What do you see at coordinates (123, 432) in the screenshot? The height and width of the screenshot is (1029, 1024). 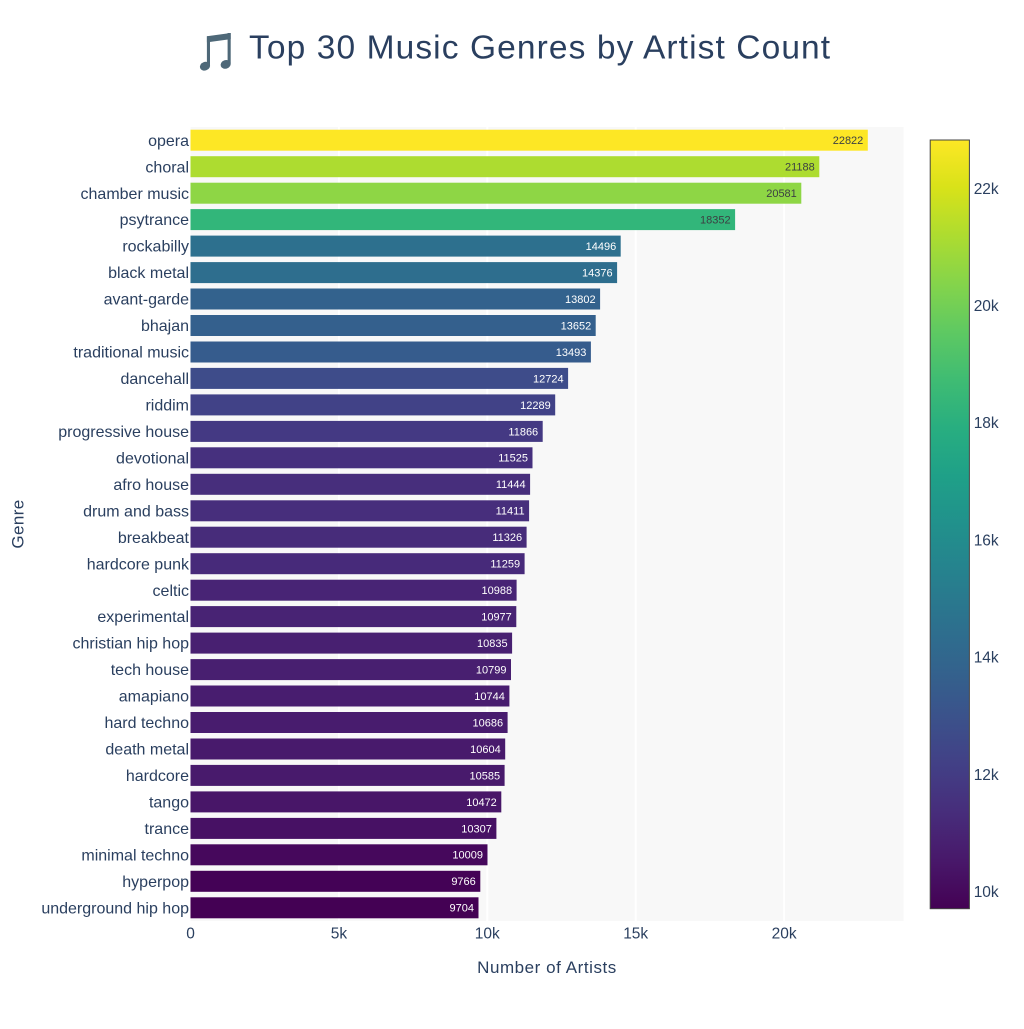 I see `svg-text: progressive house` at bounding box center [123, 432].